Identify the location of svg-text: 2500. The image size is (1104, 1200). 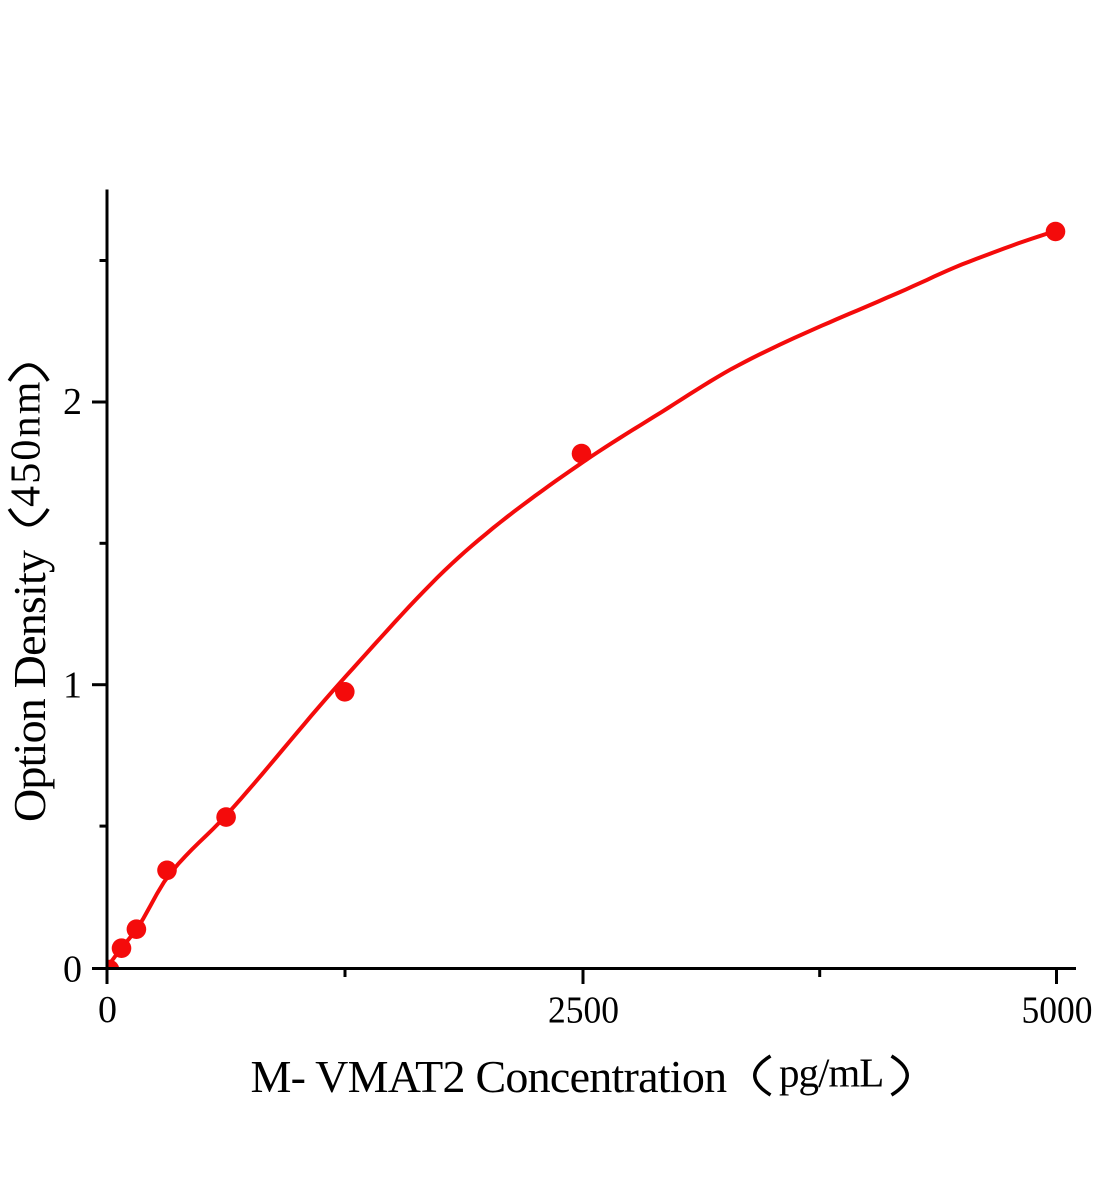
(583, 1011).